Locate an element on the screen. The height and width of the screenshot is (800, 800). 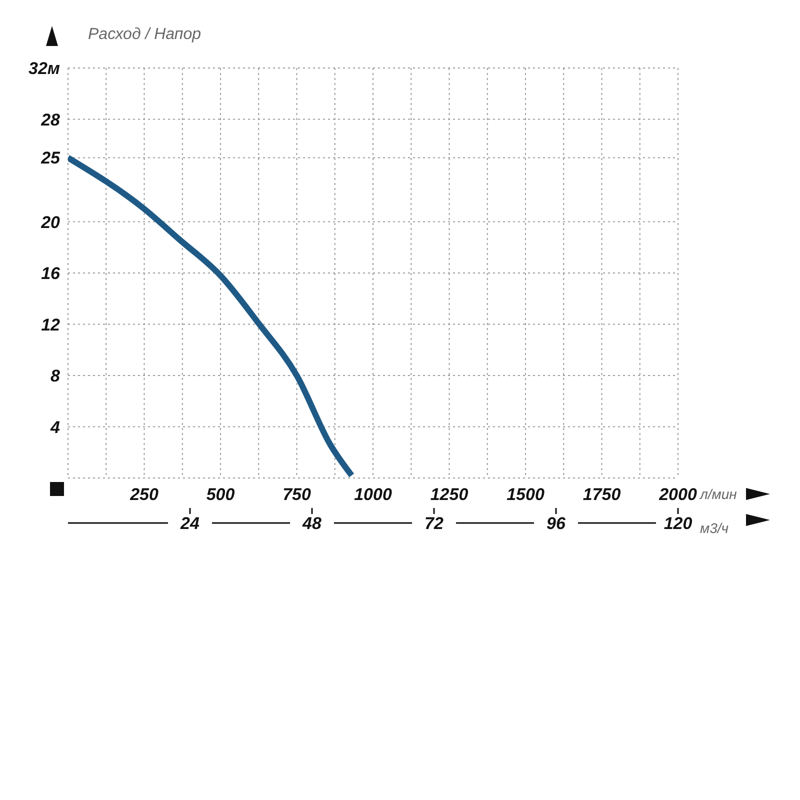
x-tick-label: 2000 is located at coordinates (678, 494).